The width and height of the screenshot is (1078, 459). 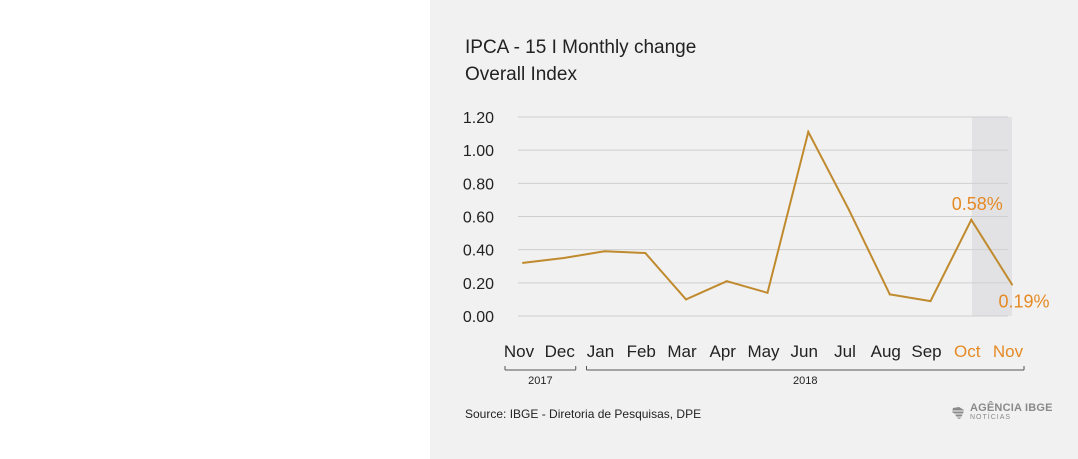 What do you see at coordinates (682, 351) in the screenshot?
I see `x-tick-label: Mar` at bounding box center [682, 351].